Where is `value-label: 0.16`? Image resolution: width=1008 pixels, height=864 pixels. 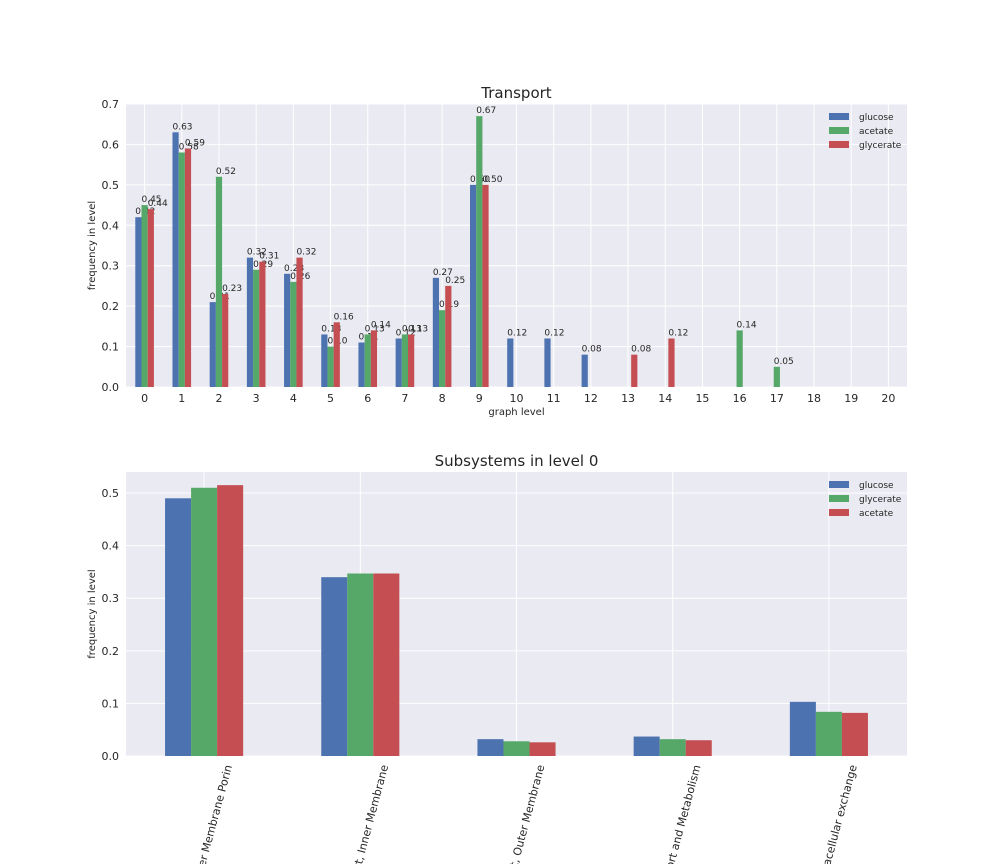 value-label: 0.16 is located at coordinates (344, 317).